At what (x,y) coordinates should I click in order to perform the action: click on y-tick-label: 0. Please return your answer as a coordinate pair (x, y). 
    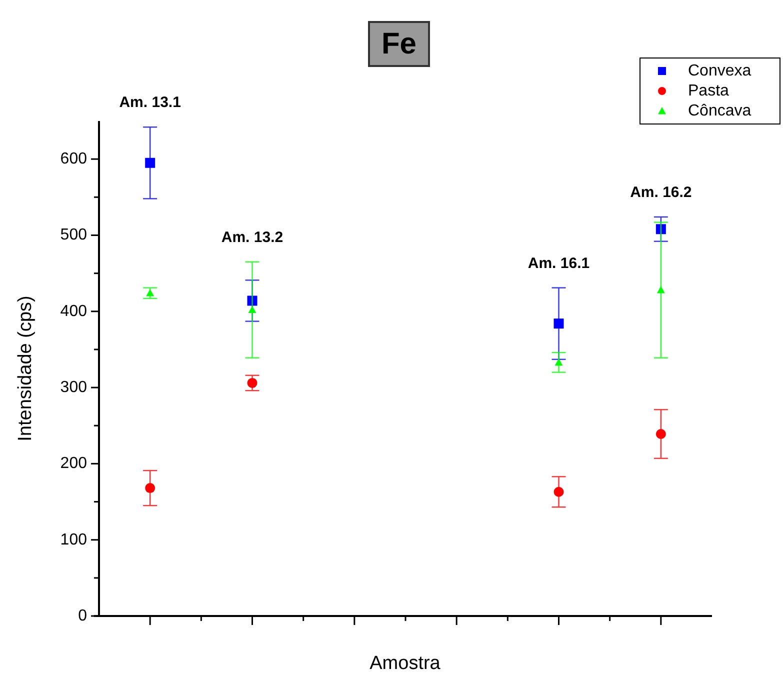
    Looking at the image, I should click on (83, 616).